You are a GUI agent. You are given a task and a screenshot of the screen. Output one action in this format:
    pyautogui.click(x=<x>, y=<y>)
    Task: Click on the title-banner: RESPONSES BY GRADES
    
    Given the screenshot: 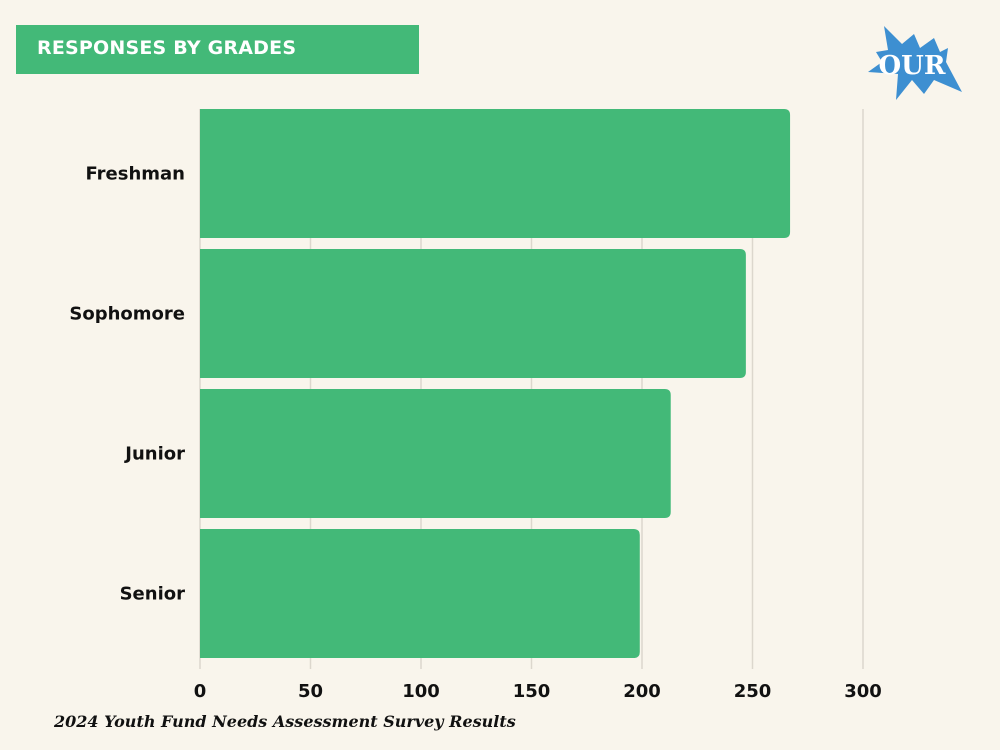 What is the action you would take?
    pyautogui.click(x=217, y=49)
    